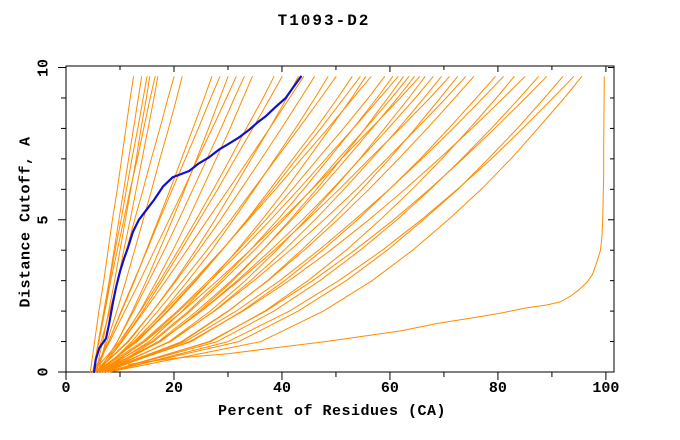 Image resolution: width=680 pixels, height=440 pixels. What do you see at coordinates (44, 67) in the screenshot?
I see `y-tick-label: 10` at bounding box center [44, 67].